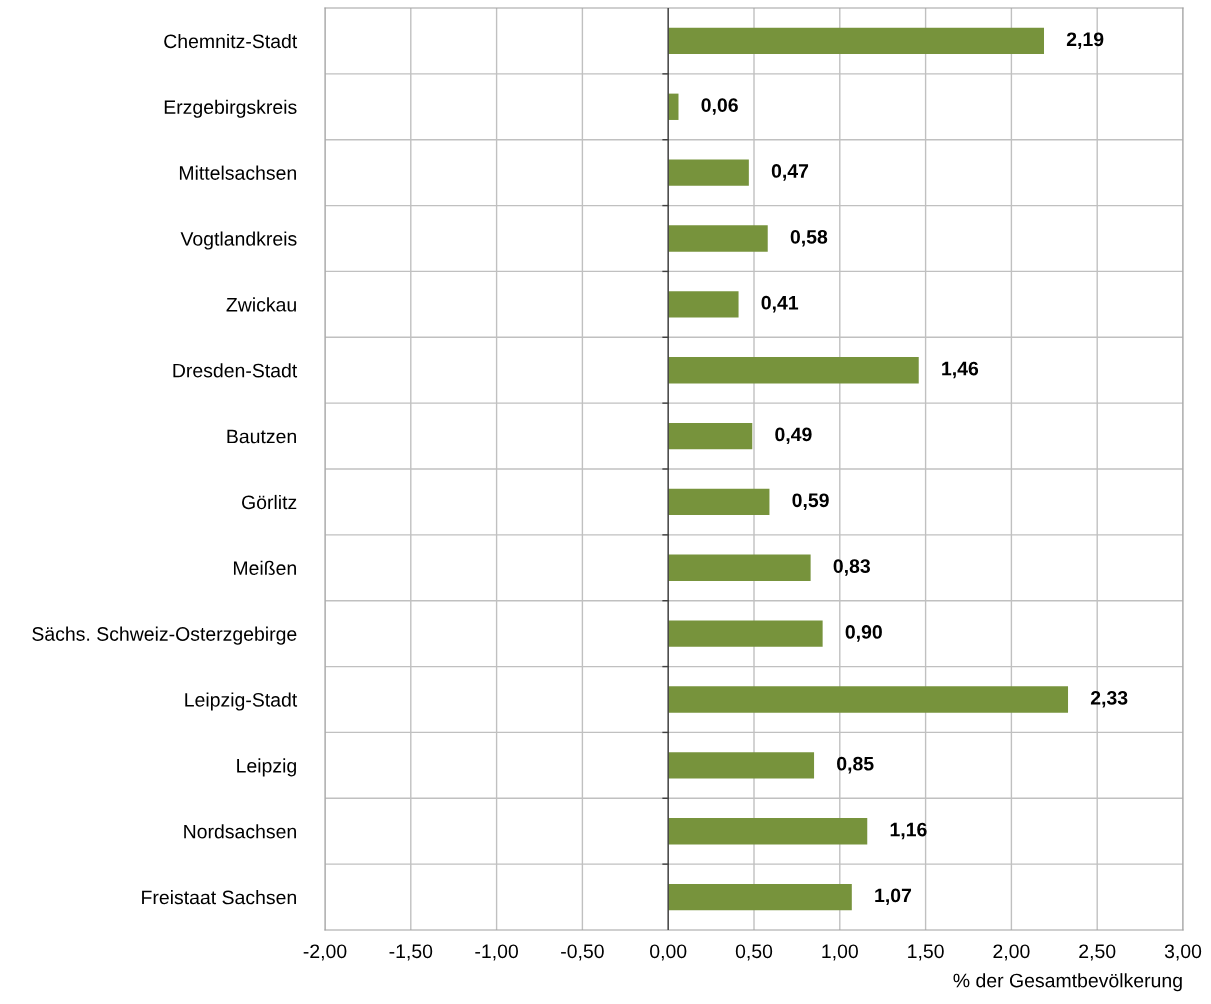 The width and height of the screenshot is (1211, 1004). Describe the element at coordinates (582, 952) in the screenshot. I see `x-tick-label: -0,50` at that location.